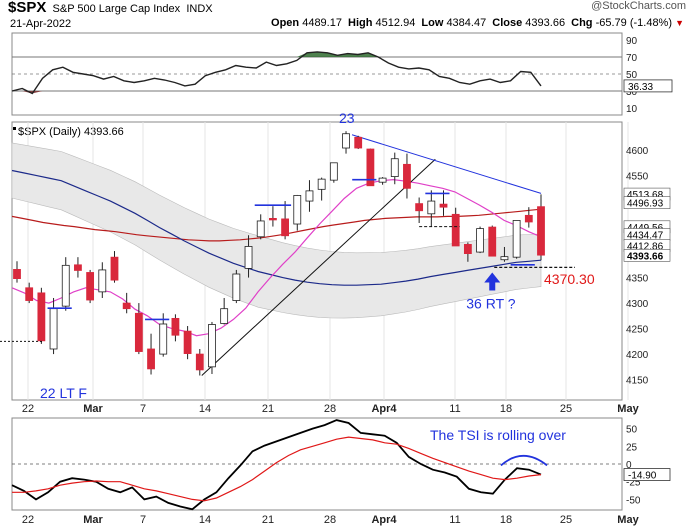  I want to click on annotation-36rt: 36 RT ?, so click(491, 304).